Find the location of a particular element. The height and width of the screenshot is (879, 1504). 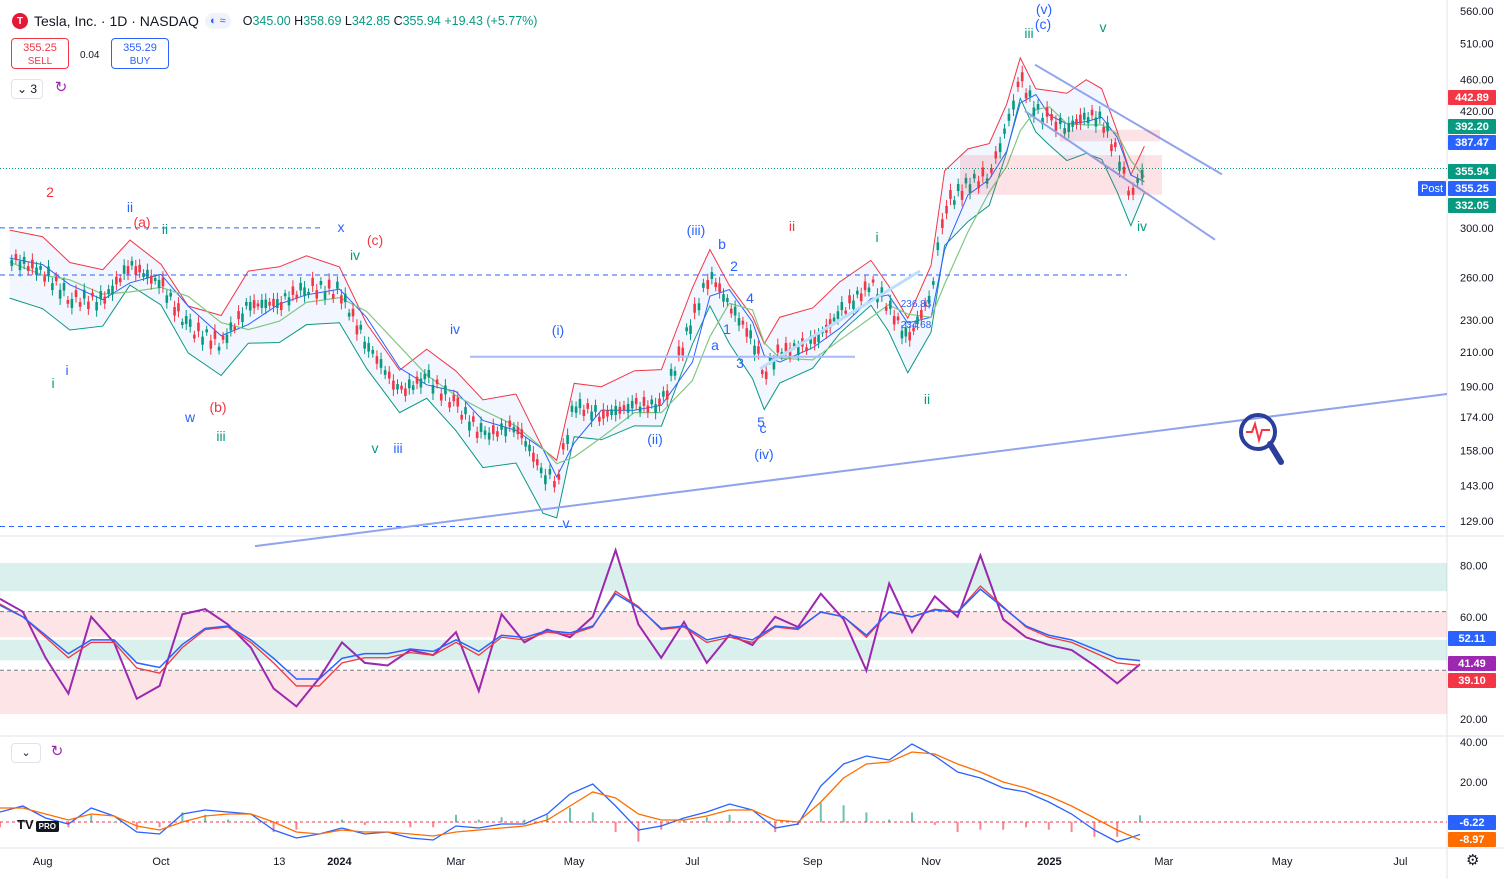

elliott-wave-label: v is located at coordinates (375, 448).